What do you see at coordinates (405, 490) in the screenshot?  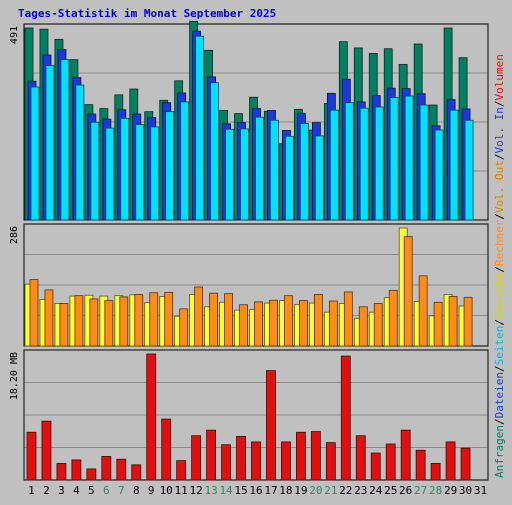 I see `x-tick-label: 26` at bounding box center [405, 490].